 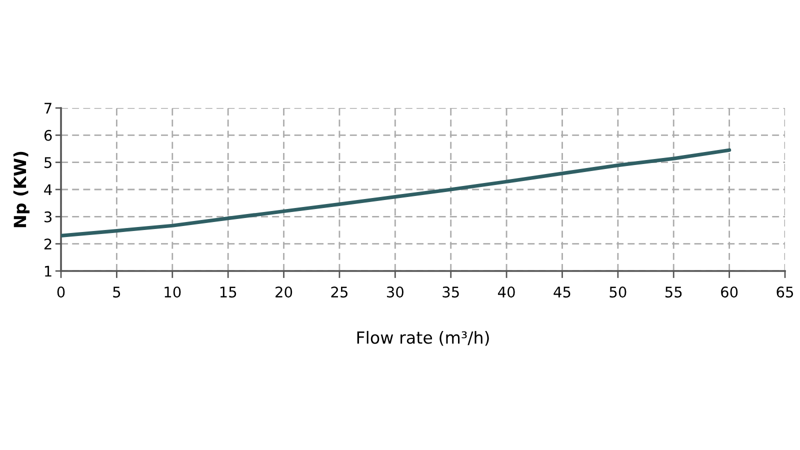 What do you see at coordinates (228, 292) in the screenshot?
I see `x-tick-label: 15` at bounding box center [228, 292].